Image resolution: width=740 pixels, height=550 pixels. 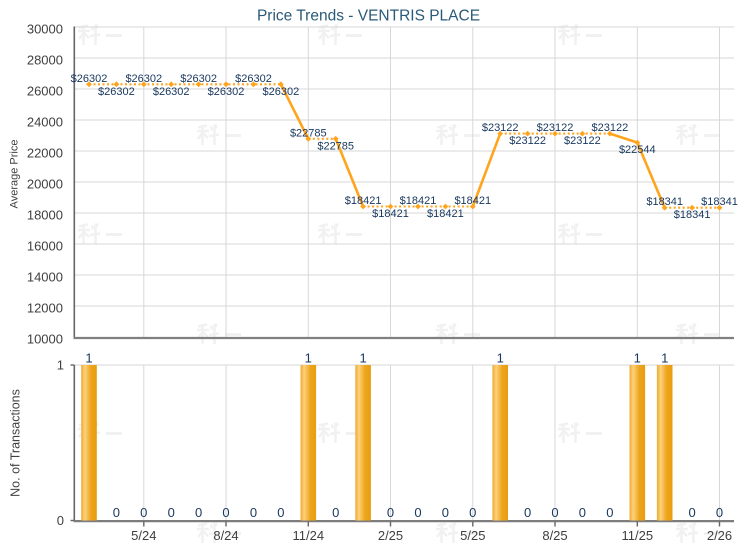 What do you see at coordinates (368, 16) in the screenshot?
I see `svg-text: Price Trends - VENTRIS PLACE` at bounding box center [368, 16].